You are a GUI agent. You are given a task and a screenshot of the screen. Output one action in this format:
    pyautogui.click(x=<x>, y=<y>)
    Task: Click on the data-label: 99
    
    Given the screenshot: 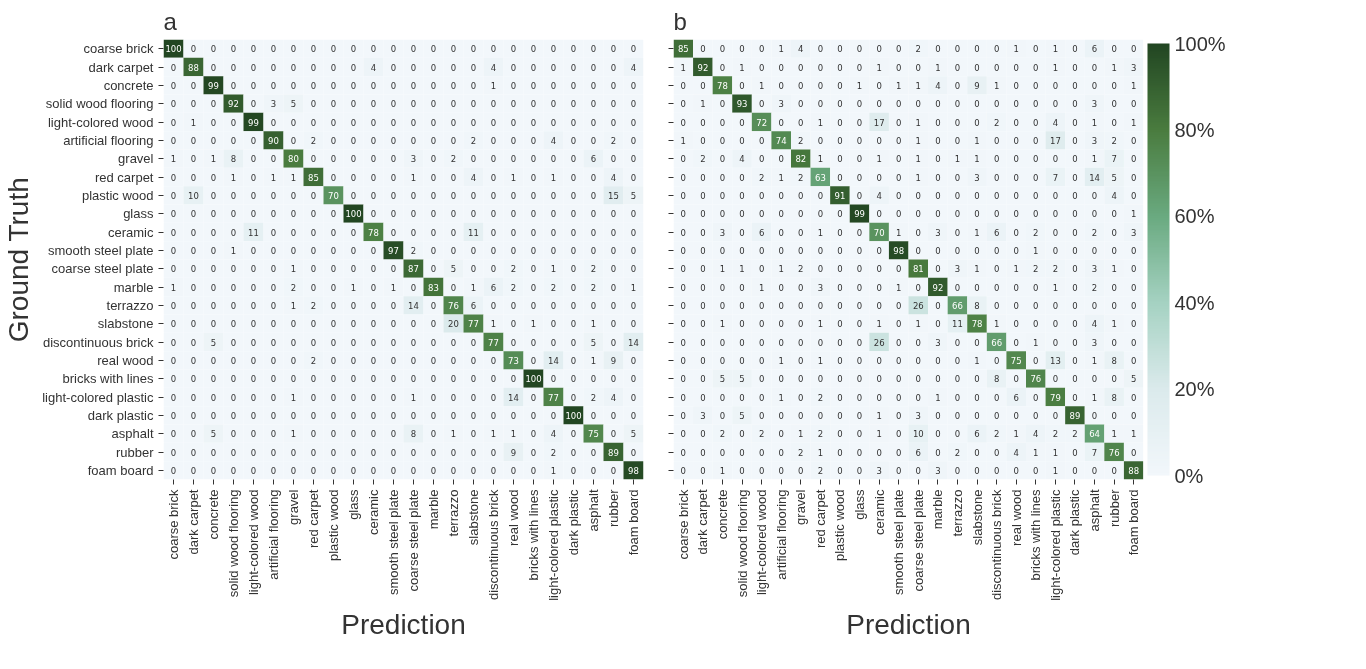 What is the action you would take?
    pyautogui.click(x=213, y=85)
    